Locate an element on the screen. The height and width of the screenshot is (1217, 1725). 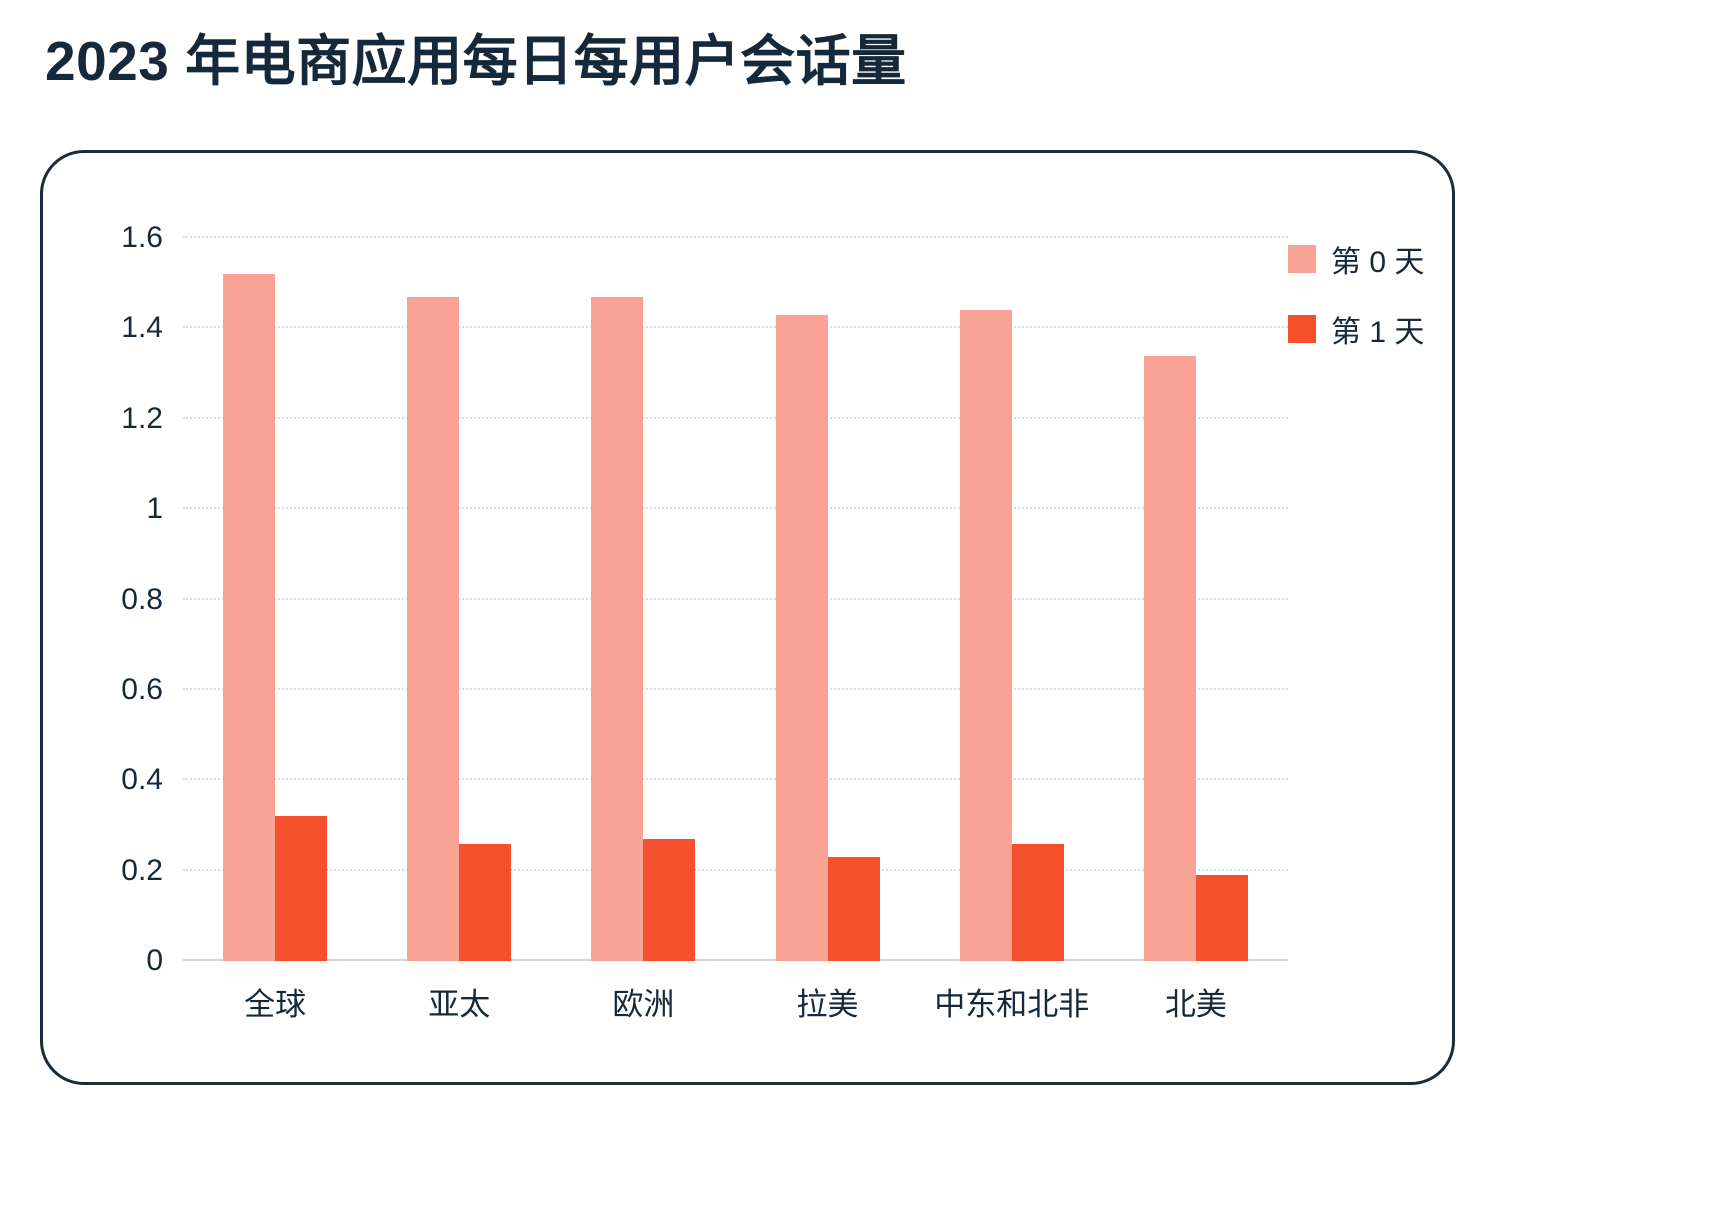
legend-item: 第 1 天 is located at coordinates (1356, 329).